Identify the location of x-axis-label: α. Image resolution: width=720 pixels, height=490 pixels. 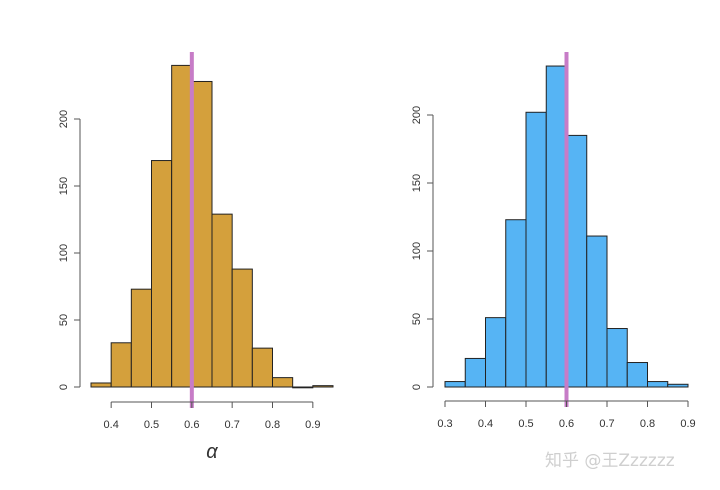
(212, 452).